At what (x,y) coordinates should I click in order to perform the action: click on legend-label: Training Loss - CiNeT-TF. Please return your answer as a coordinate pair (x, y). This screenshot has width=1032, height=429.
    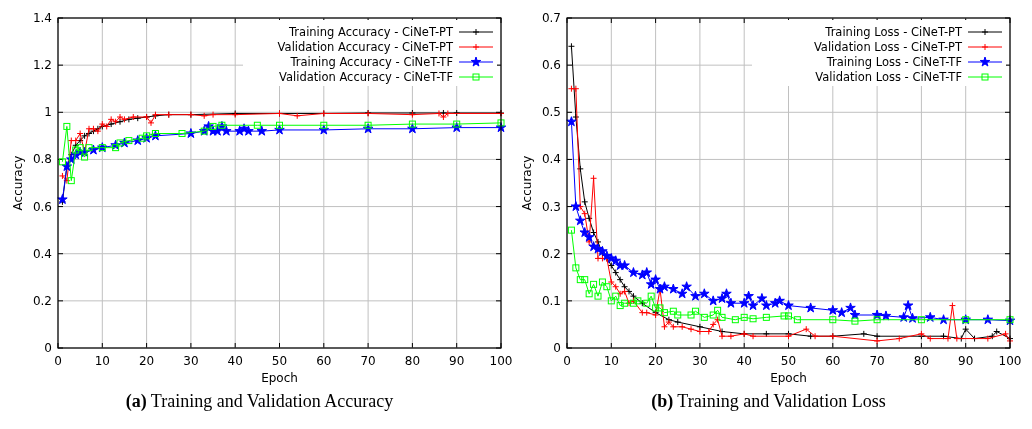
    Looking at the image, I should click on (893, 62).